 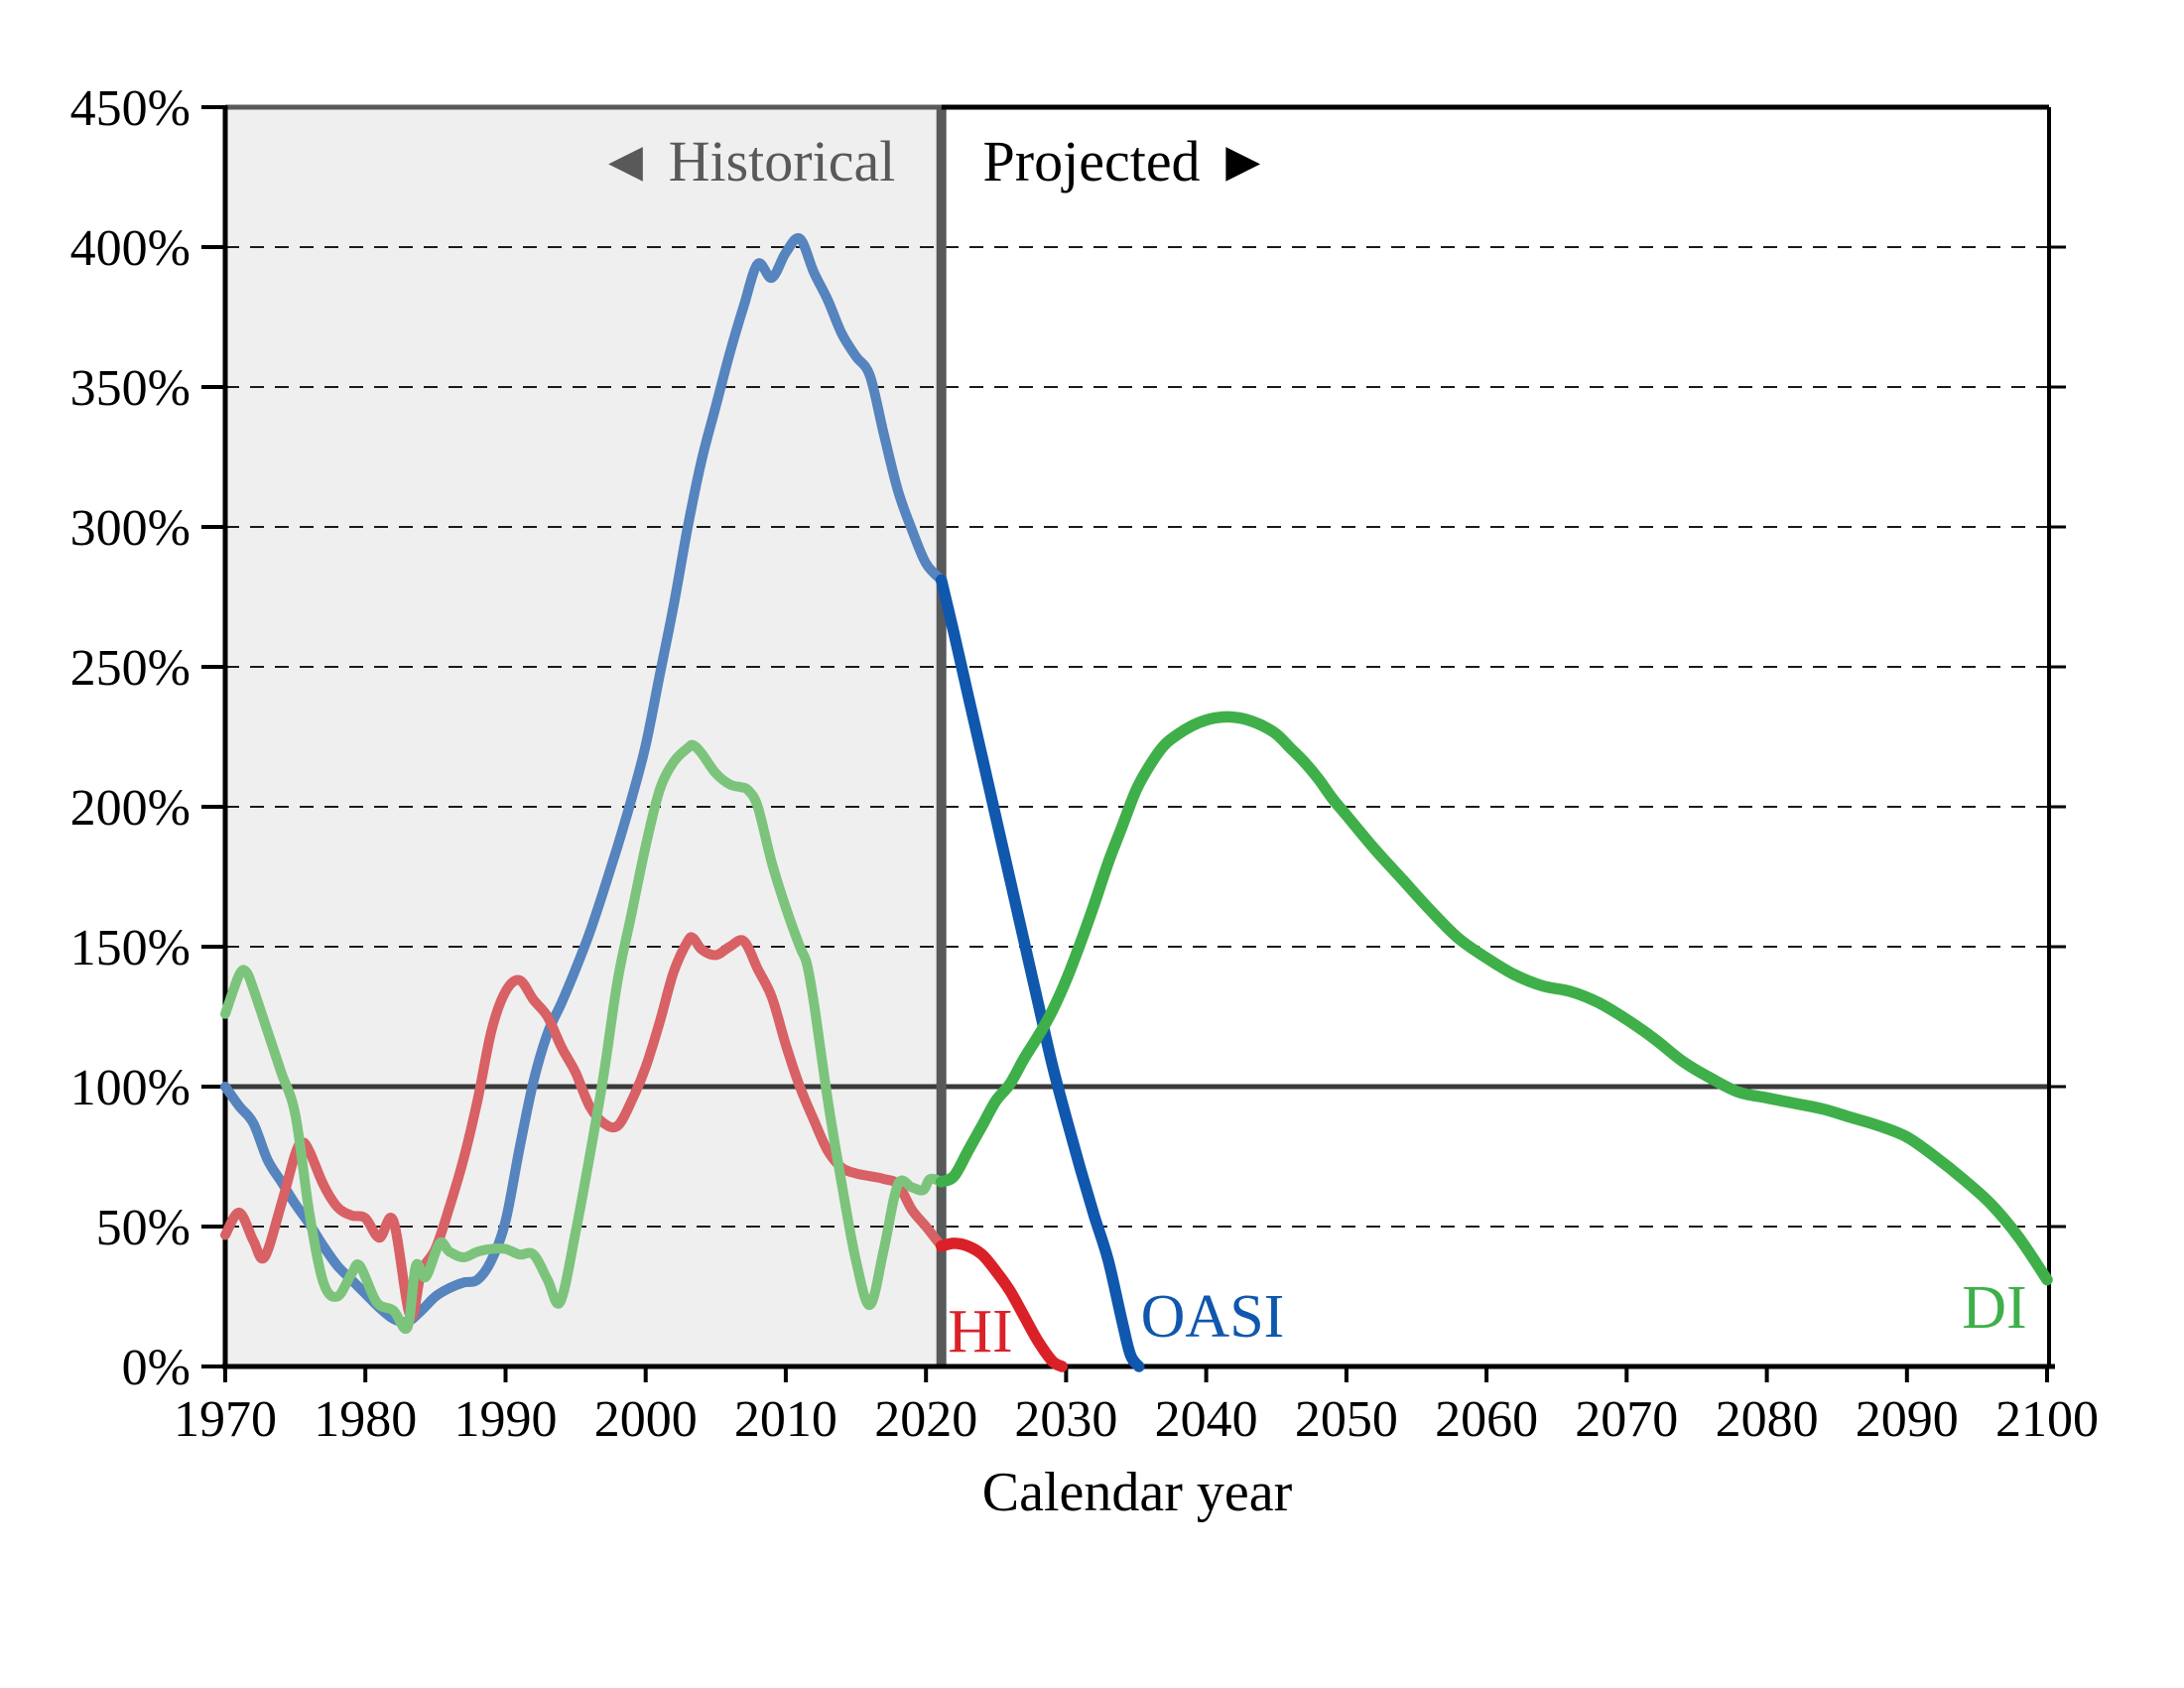 I want to click on x-axis-title: Calendar year, so click(x=1137, y=1492).